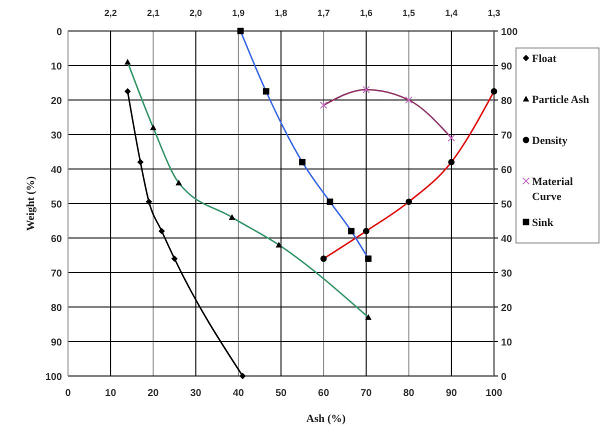 The image size is (600, 425). Describe the element at coordinates (154, 393) in the screenshot. I see `x-tick-label: 20` at that location.